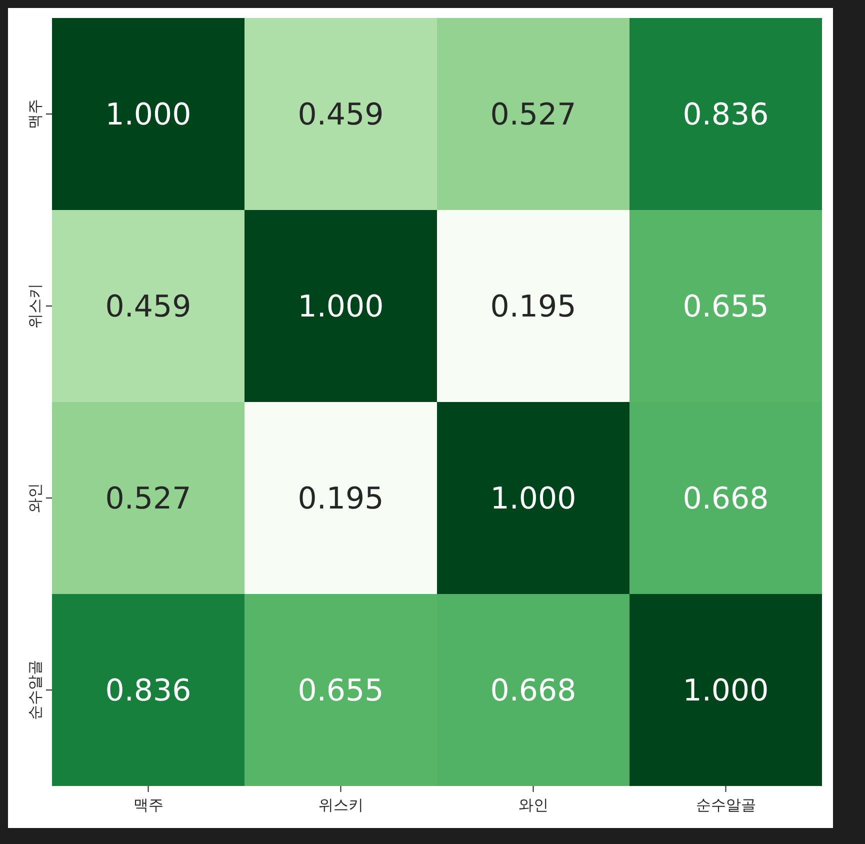 Image resolution: width=865 pixels, height=844 pixels. What do you see at coordinates (148, 805) in the screenshot?
I see `x-tick-label: 맥주` at bounding box center [148, 805].